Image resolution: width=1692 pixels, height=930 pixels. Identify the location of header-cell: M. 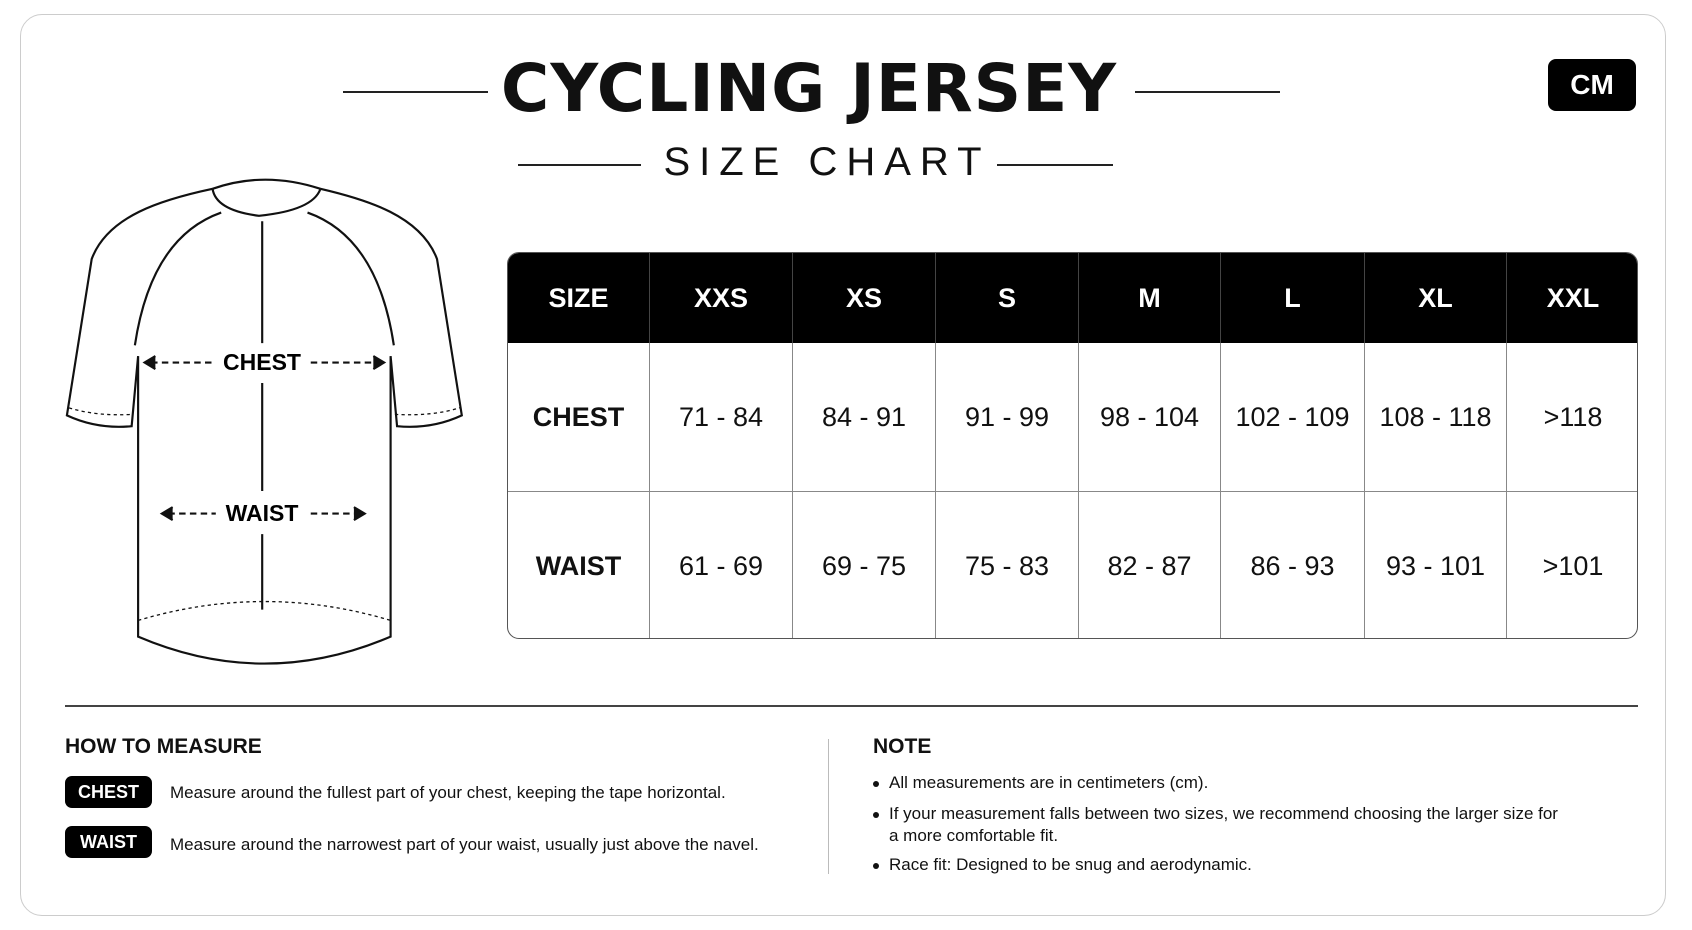
(1149, 298).